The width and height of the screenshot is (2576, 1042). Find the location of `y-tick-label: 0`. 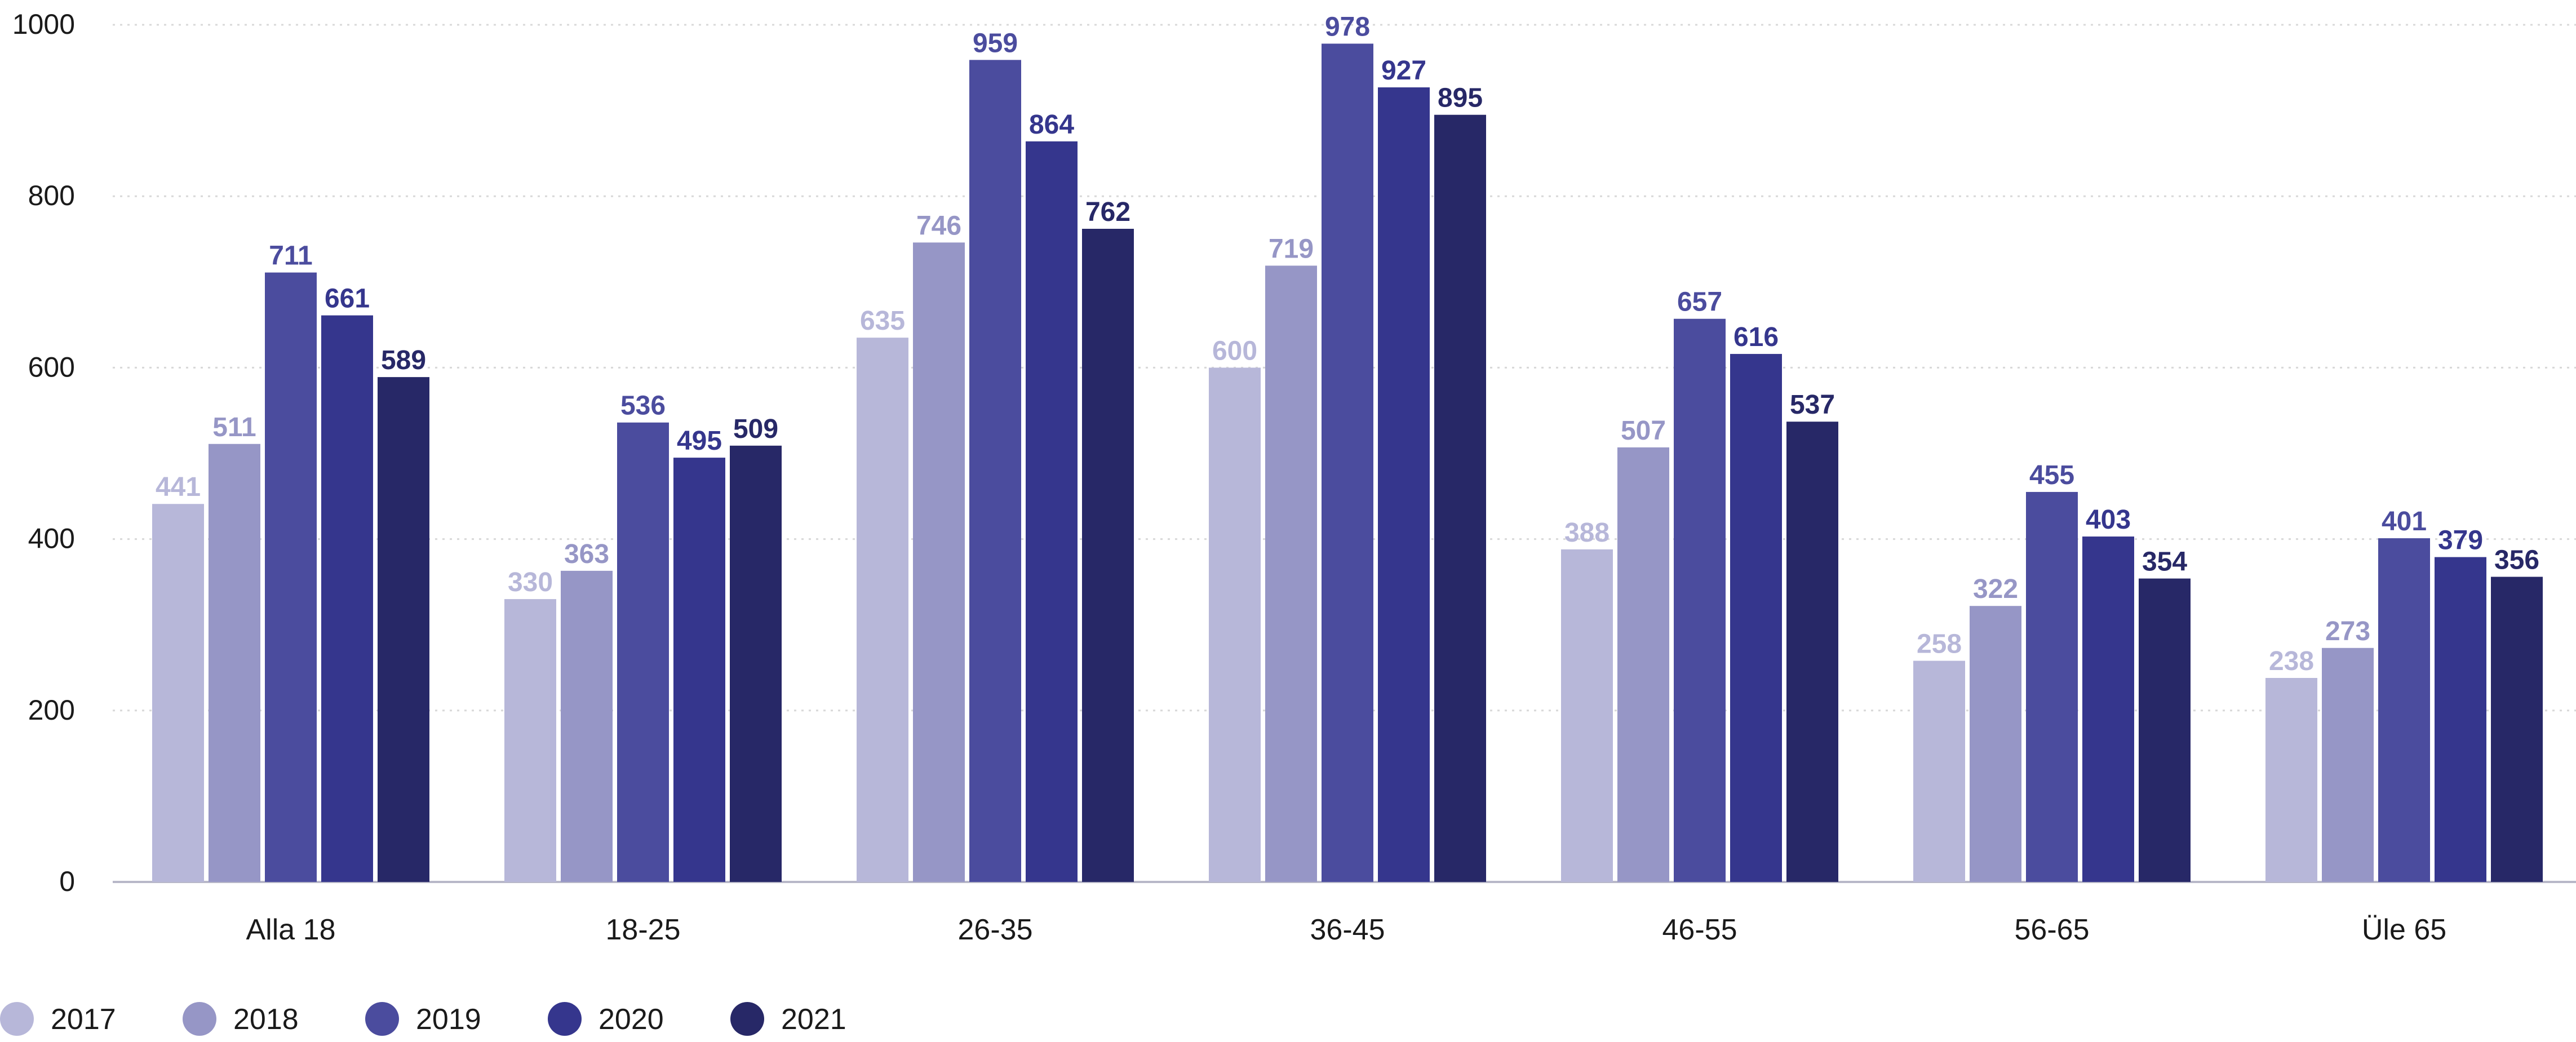

y-tick-label: 0 is located at coordinates (67, 881).